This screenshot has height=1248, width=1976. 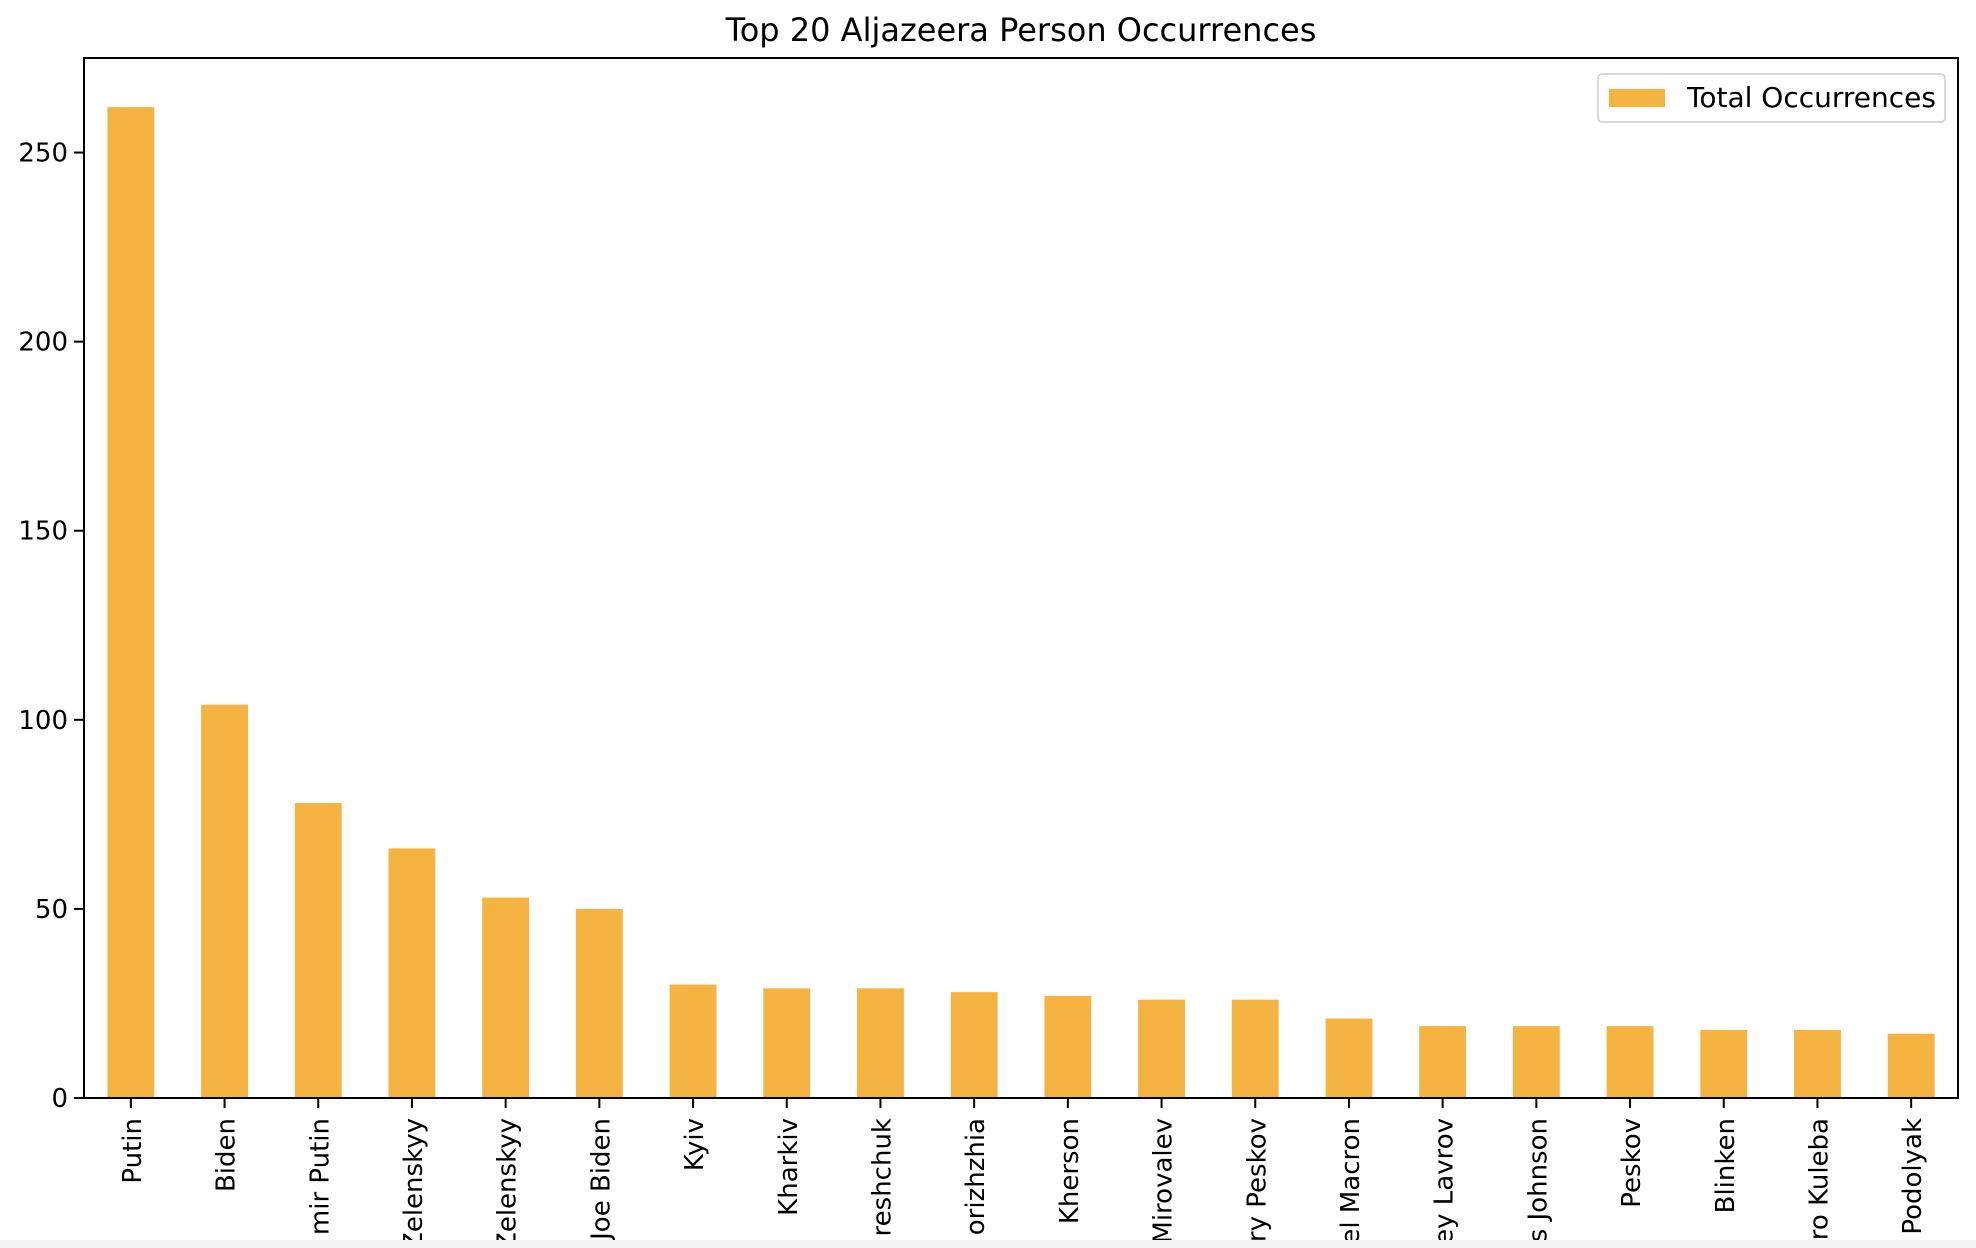 I want to click on x-tick-label: s Johnson, so click(x=1538, y=1180).